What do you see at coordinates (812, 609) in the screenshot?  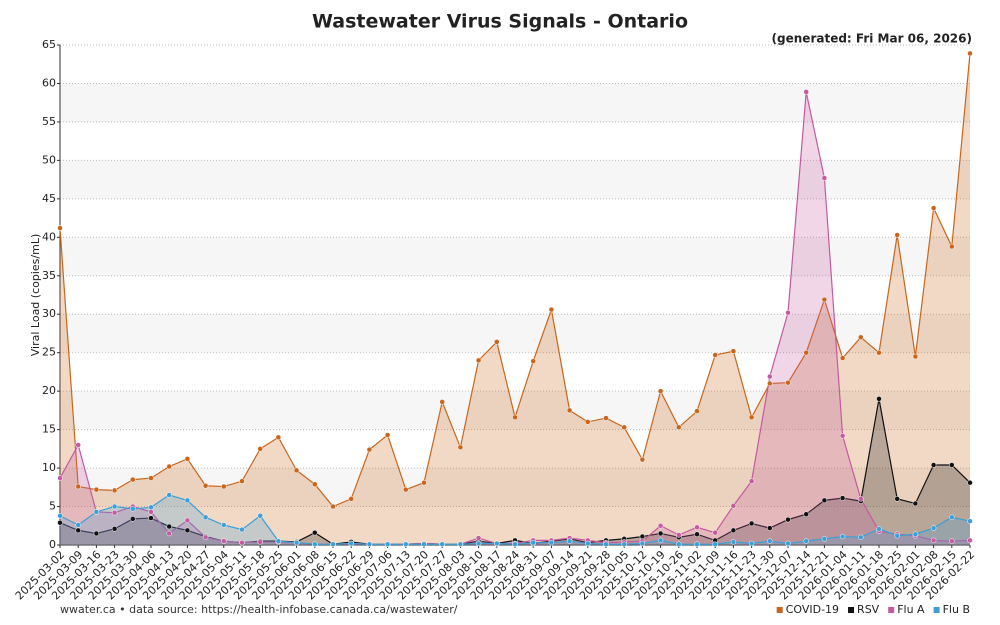 I see `legend-label: COVID-19` at bounding box center [812, 609].